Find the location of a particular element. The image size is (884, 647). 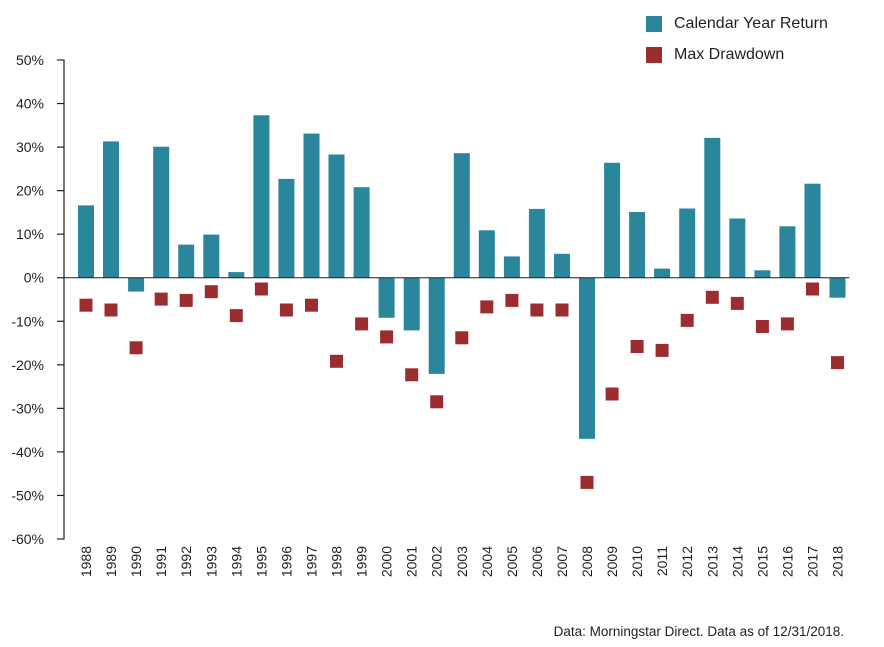

drawdown-marker-2012 is located at coordinates (687, 320).